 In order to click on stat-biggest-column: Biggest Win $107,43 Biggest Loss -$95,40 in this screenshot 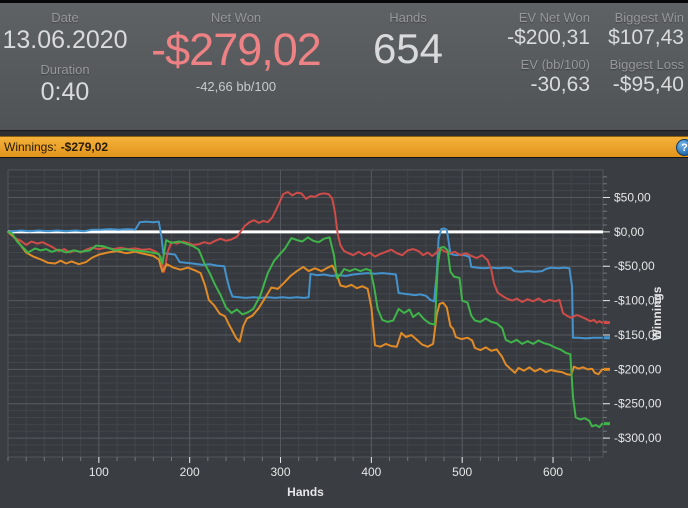, I will do `click(643, 66)`.